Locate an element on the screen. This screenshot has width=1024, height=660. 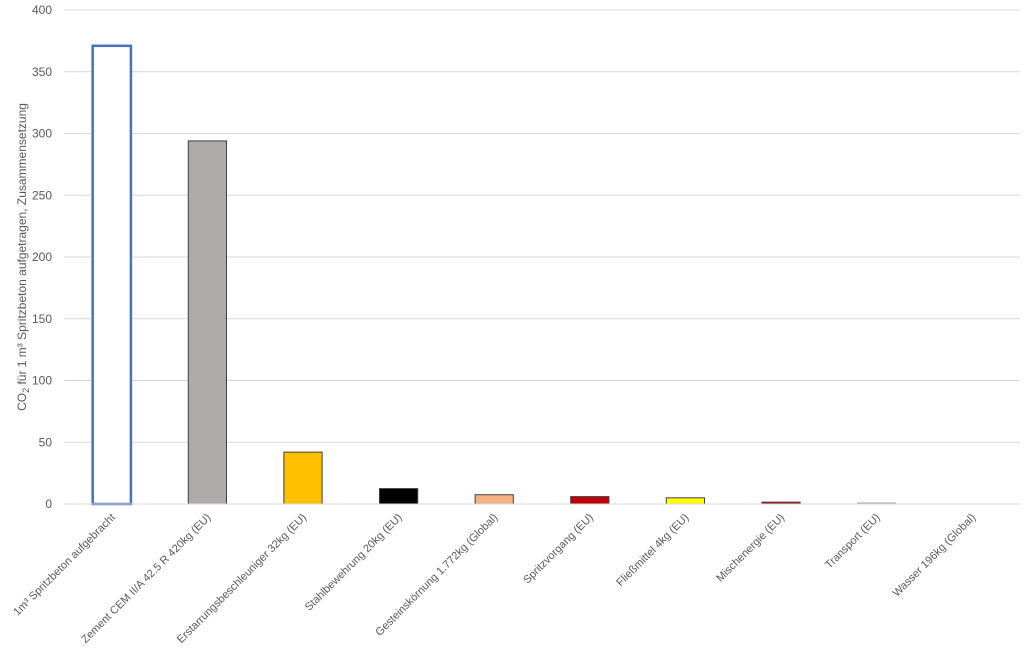
x-tick-label: Wasser 196kg (Global) is located at coordinates (935, 556).